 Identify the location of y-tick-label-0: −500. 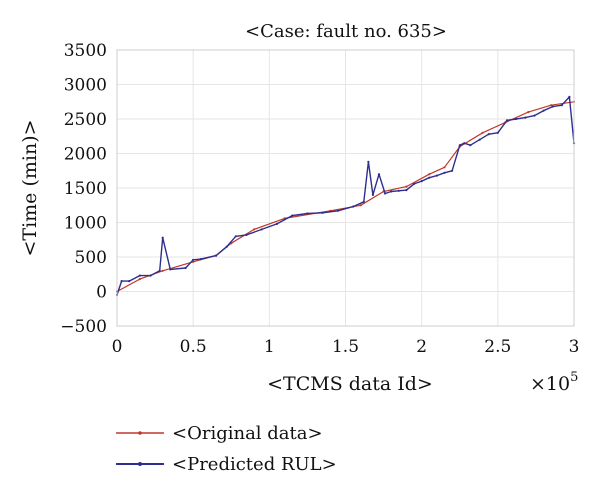
(83, 327).